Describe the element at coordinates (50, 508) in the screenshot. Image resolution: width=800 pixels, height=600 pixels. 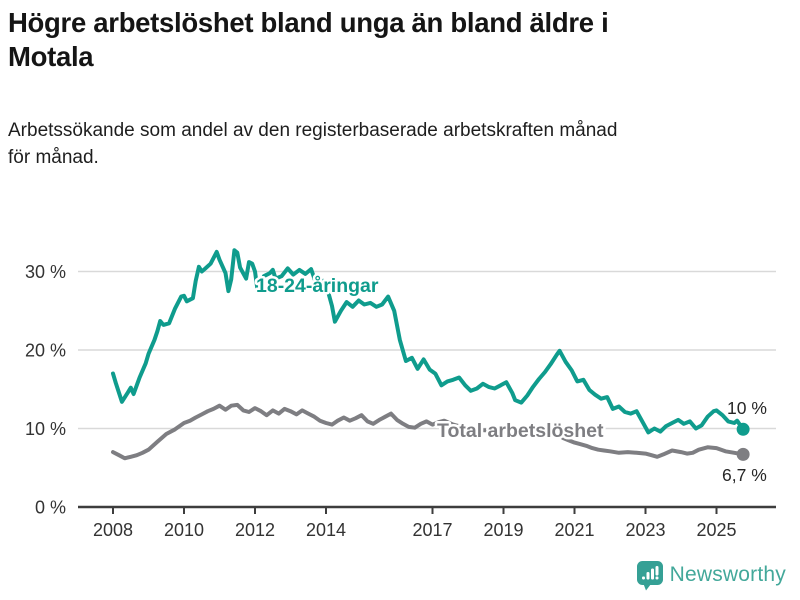
I see `y-tick-label: 0 %` at that location.